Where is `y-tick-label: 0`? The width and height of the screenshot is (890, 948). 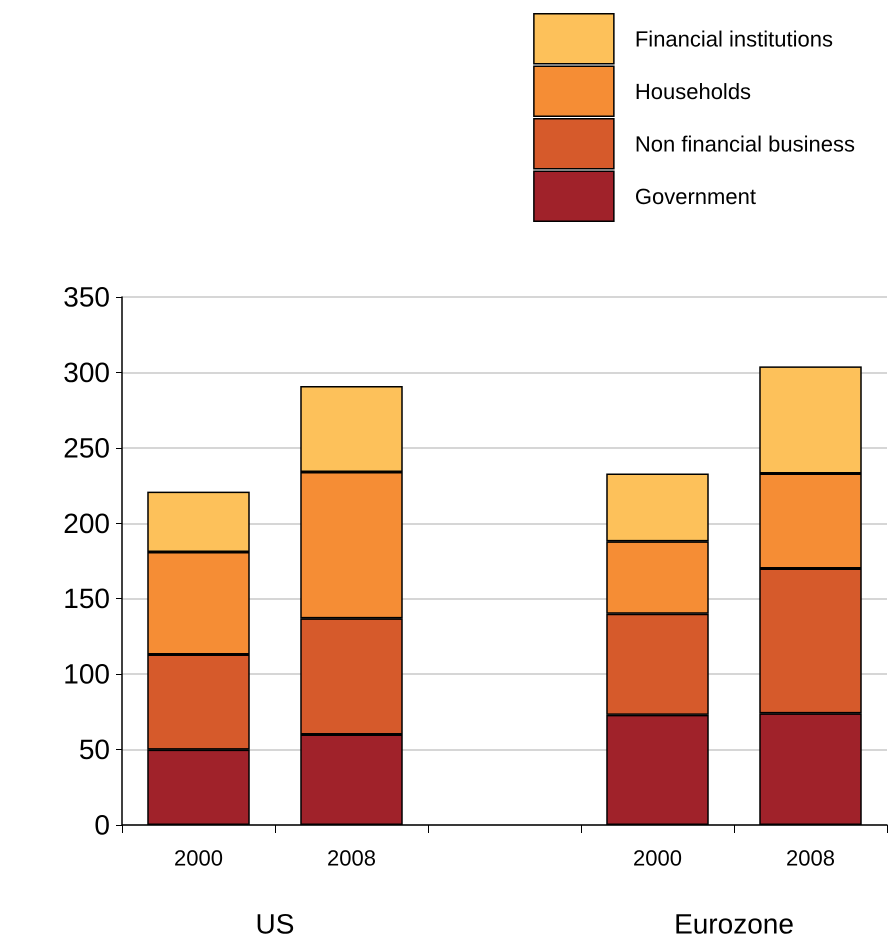
y-tick-label: 0 is located at coordinates (102, 825).